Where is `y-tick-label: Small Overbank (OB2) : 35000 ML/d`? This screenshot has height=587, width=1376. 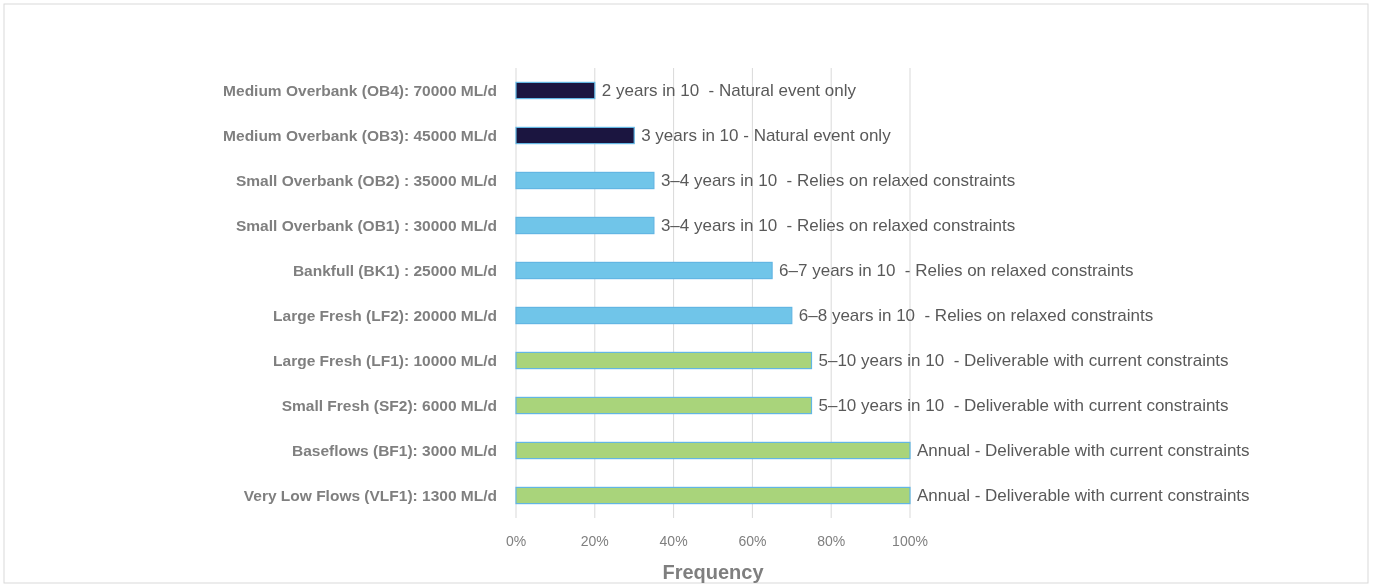
y-tick-label: Small Overbank (OB2) : 35000 ML/d is located at coordinates (366, 180).